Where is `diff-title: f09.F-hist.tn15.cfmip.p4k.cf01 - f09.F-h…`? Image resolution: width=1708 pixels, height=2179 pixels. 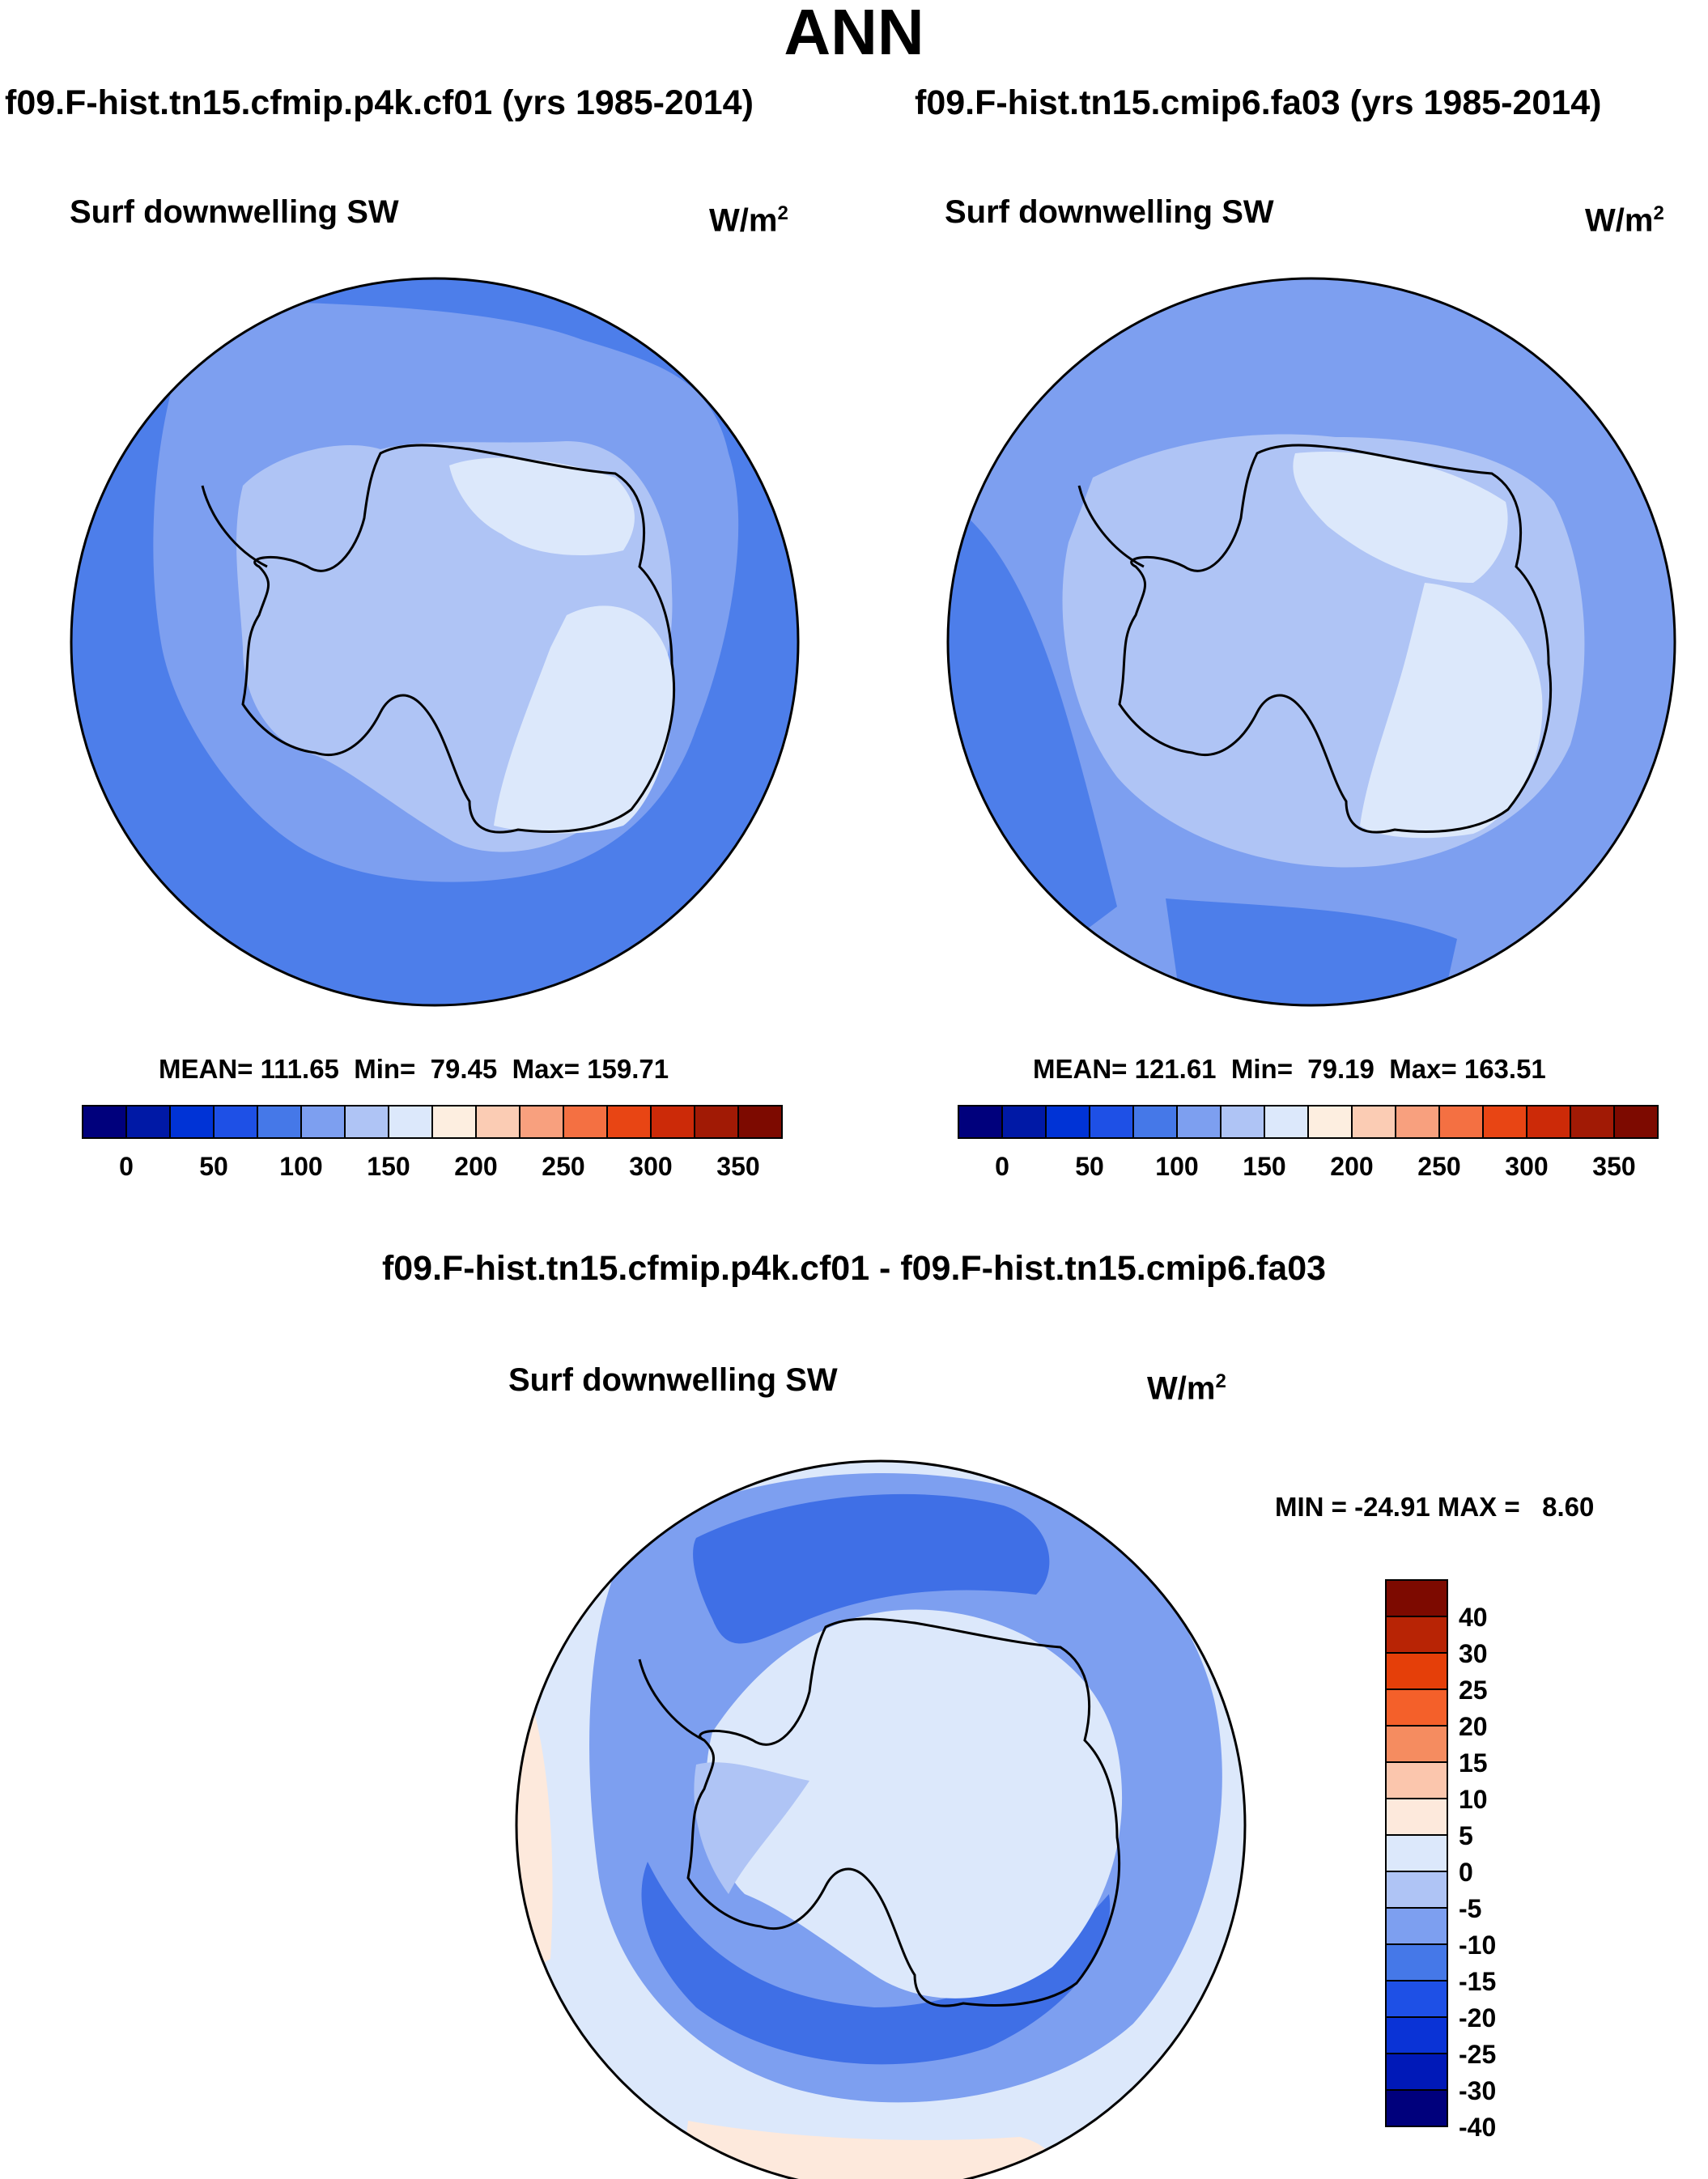
diff-title: f09.F-hist.tn15.cfmip.p4k.cf01 - f09.F-h… is located at coordinates (854, 1268).